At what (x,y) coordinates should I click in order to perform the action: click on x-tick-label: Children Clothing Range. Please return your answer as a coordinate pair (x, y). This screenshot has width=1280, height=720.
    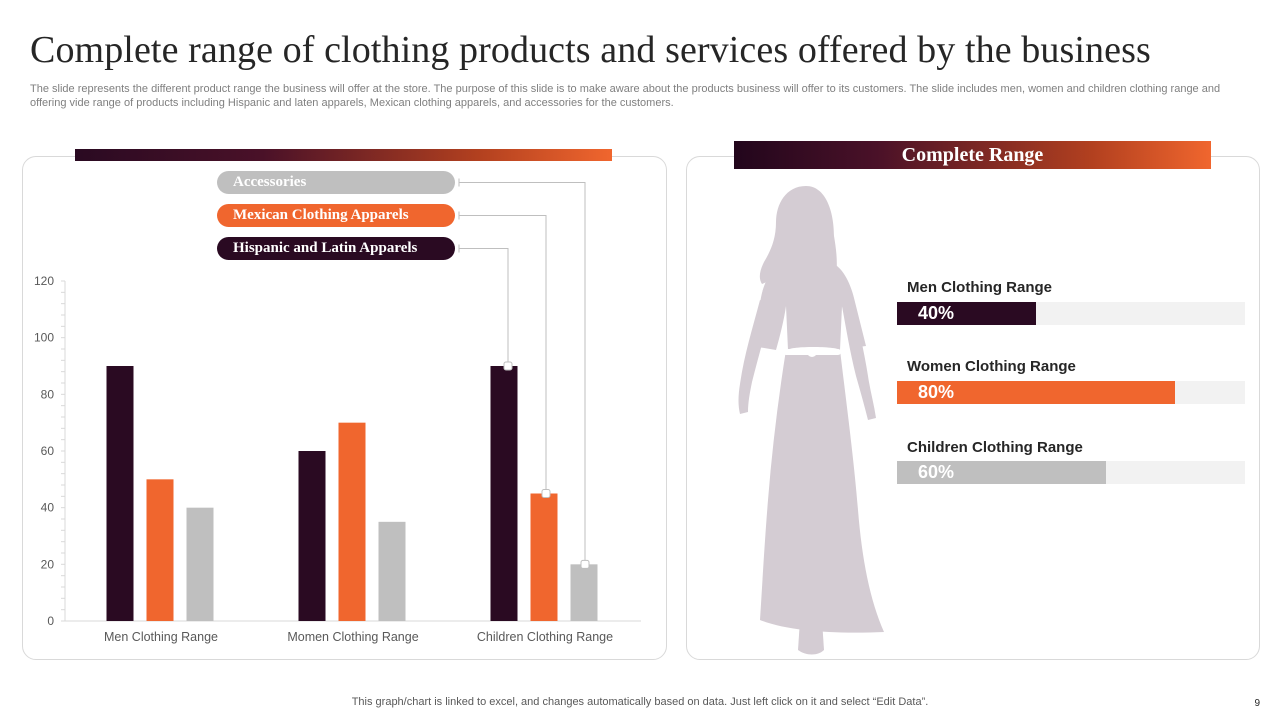
    Looking at the image, I should click on (545, 637).